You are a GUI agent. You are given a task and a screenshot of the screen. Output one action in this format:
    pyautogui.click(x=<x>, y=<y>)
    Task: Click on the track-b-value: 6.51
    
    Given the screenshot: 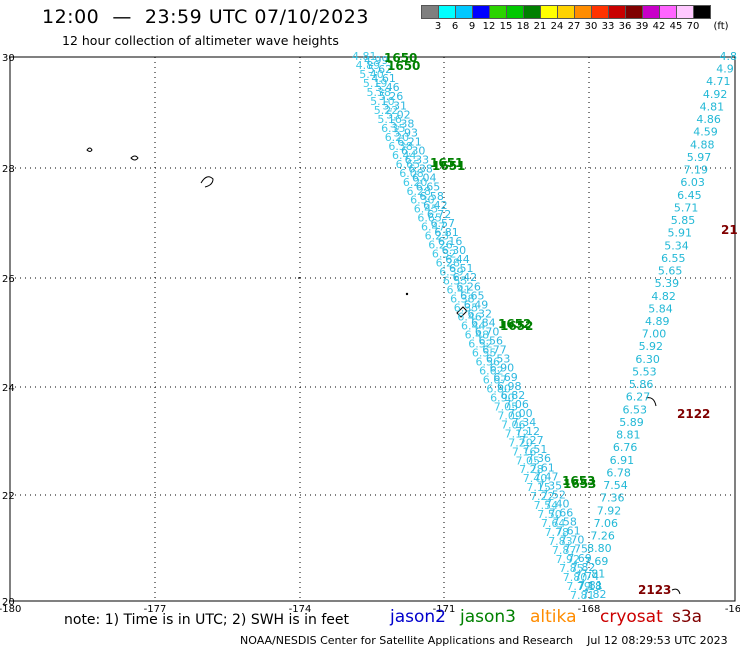 What is the action you would take?
    pyautogui.click(x=461, y=268)
    